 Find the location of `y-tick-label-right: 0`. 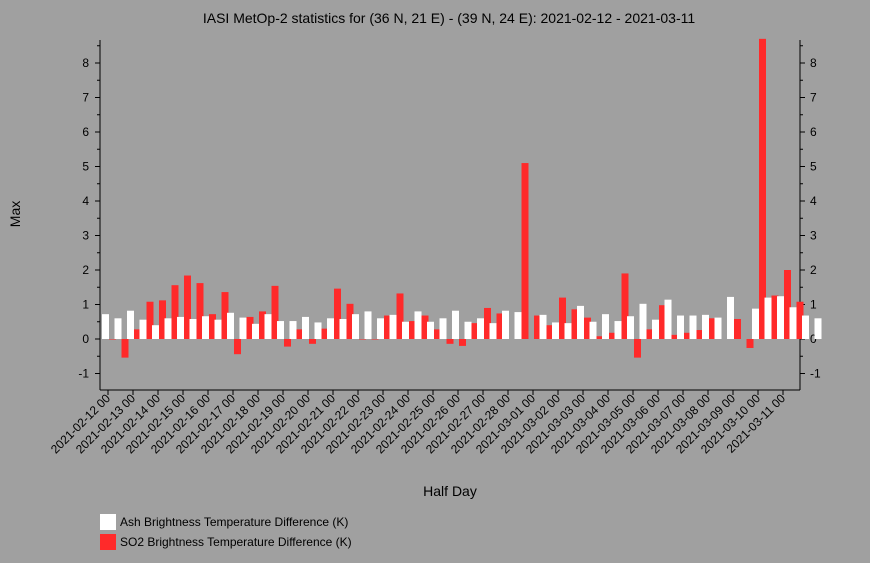

y-tick-label-right: 0 is located at coordinates (813, 339).